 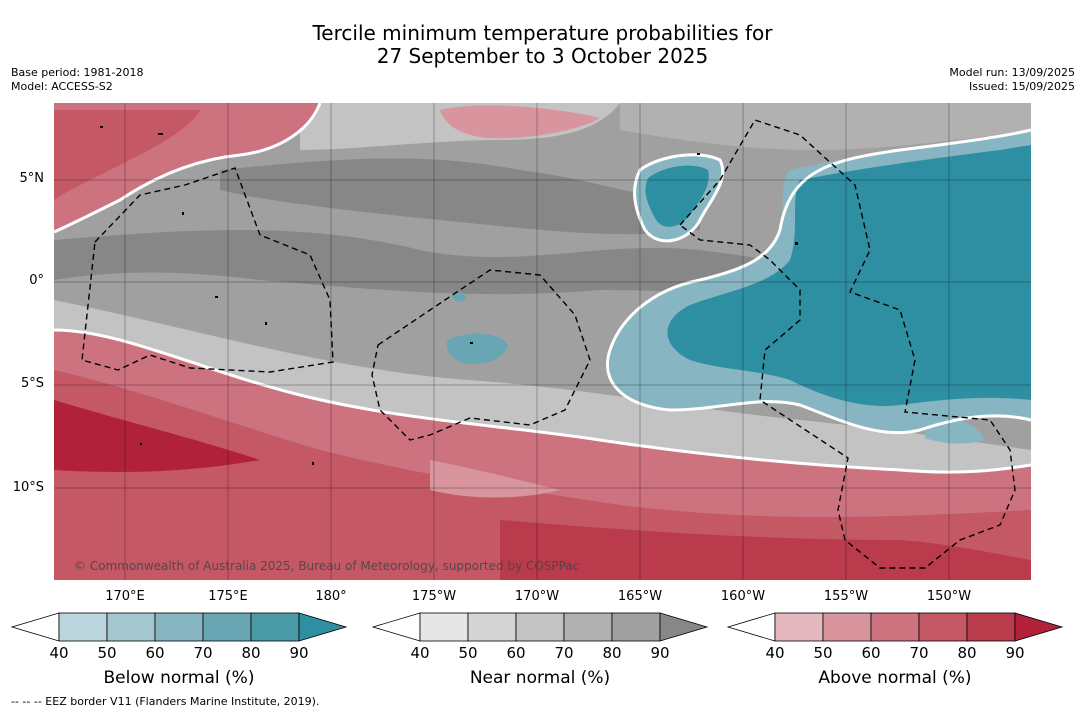 I want to click on lon-label: 175°W, so click(x=434, y=596).